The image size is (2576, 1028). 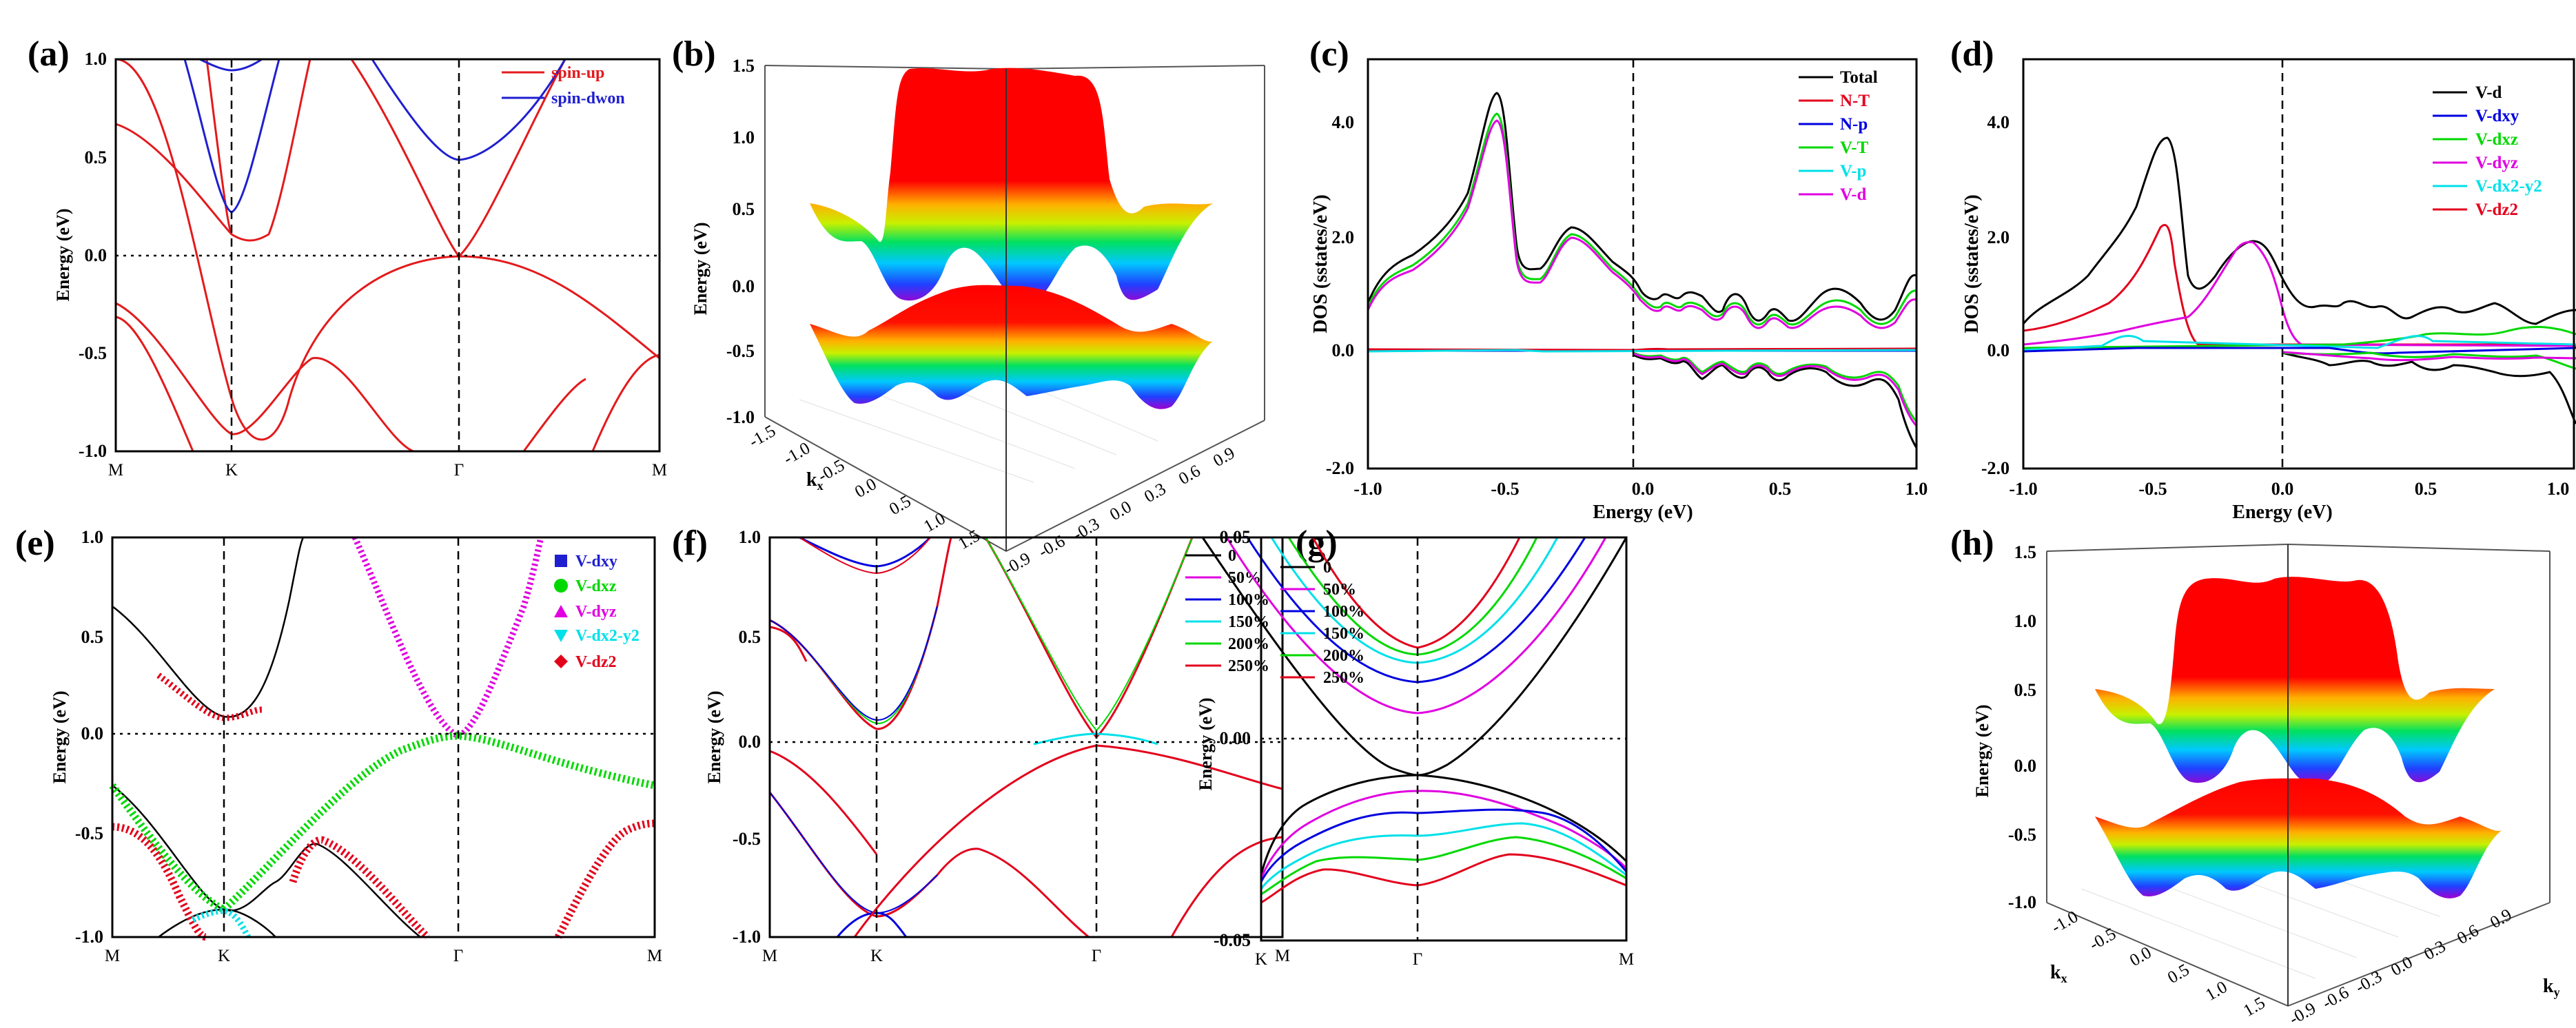 I want to click on chart-f-kpoint: Γ, so click(x=1096, y=956).